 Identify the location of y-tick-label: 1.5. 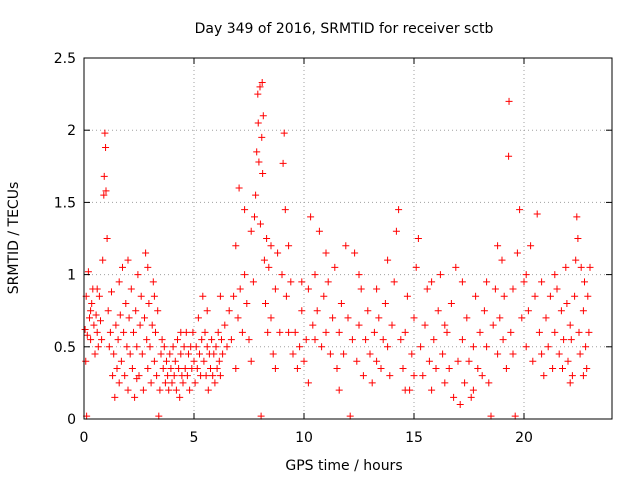
(65, 203).